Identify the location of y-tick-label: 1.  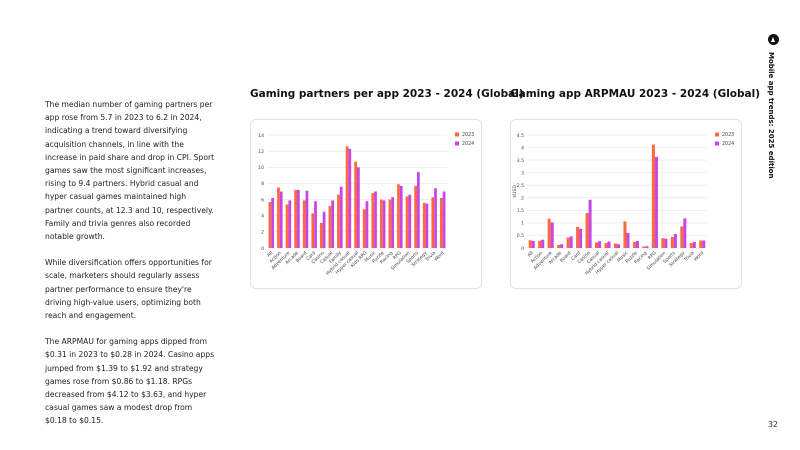
(522, 224).